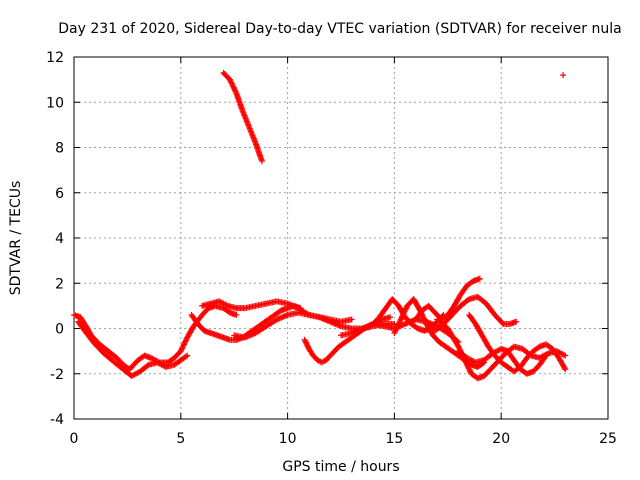 The height and width of the screenshot is (480, 640). I want to click on series-track-e, so click(242, 117).